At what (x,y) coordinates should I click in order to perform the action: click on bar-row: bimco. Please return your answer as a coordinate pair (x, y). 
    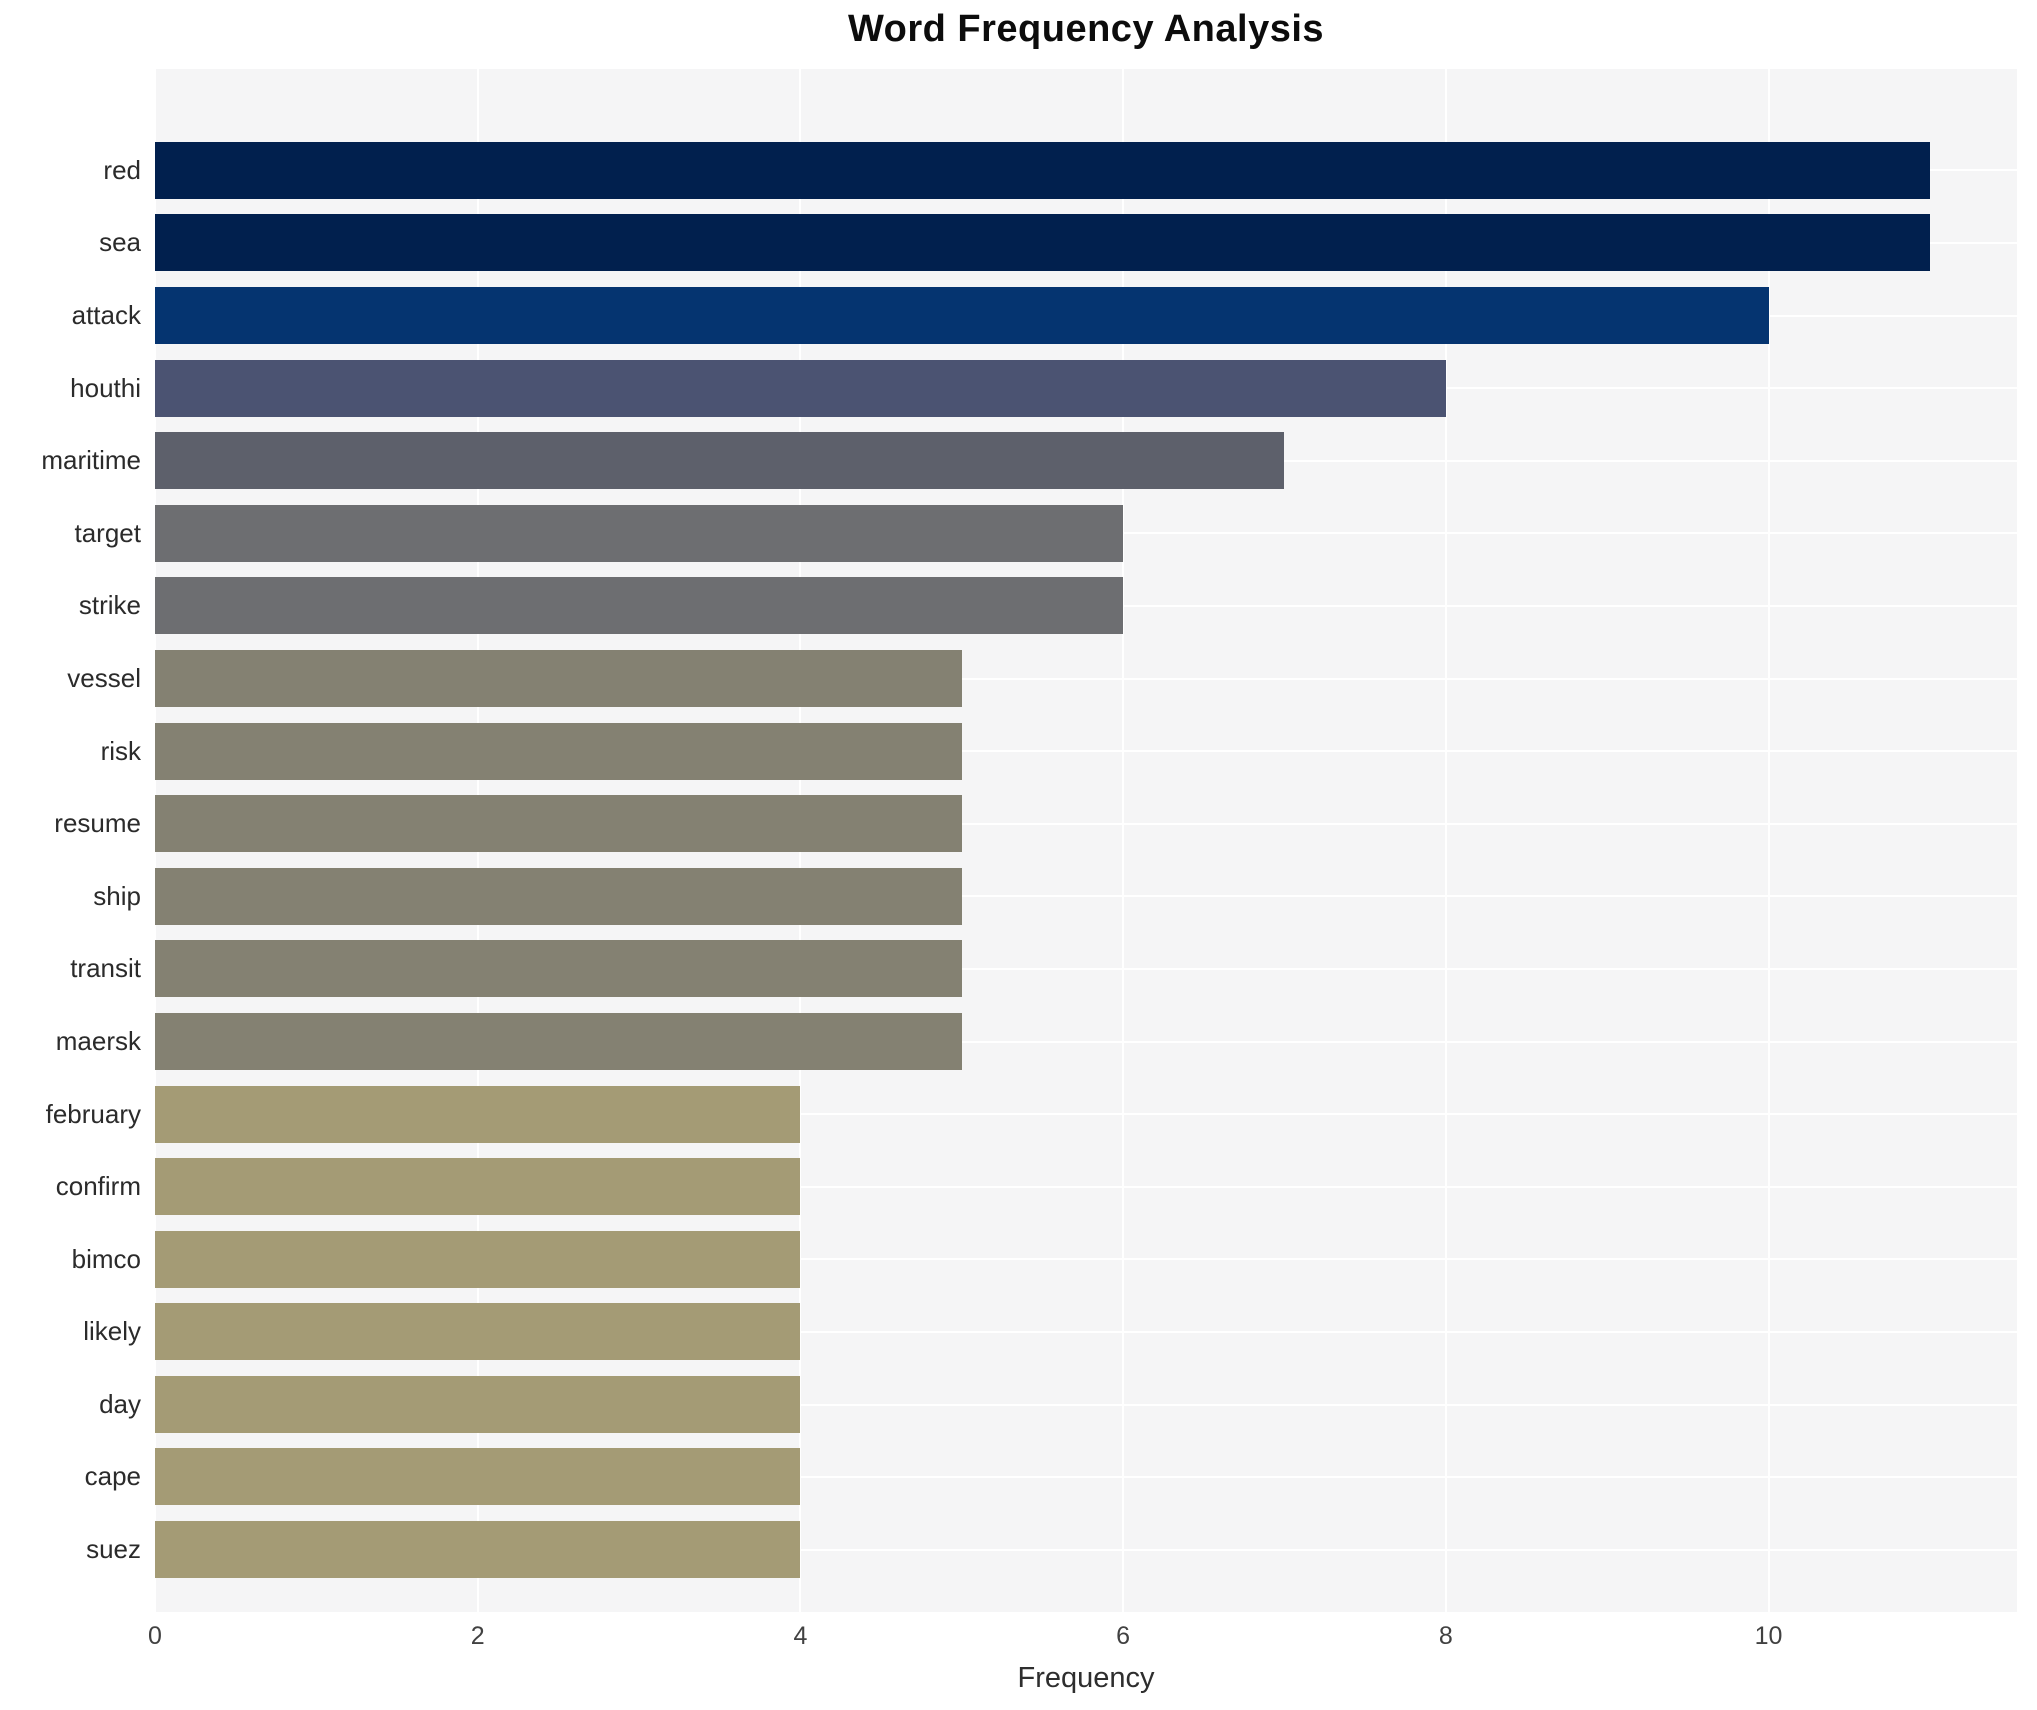
    Looking at the image, I should click on (1008, 1259).